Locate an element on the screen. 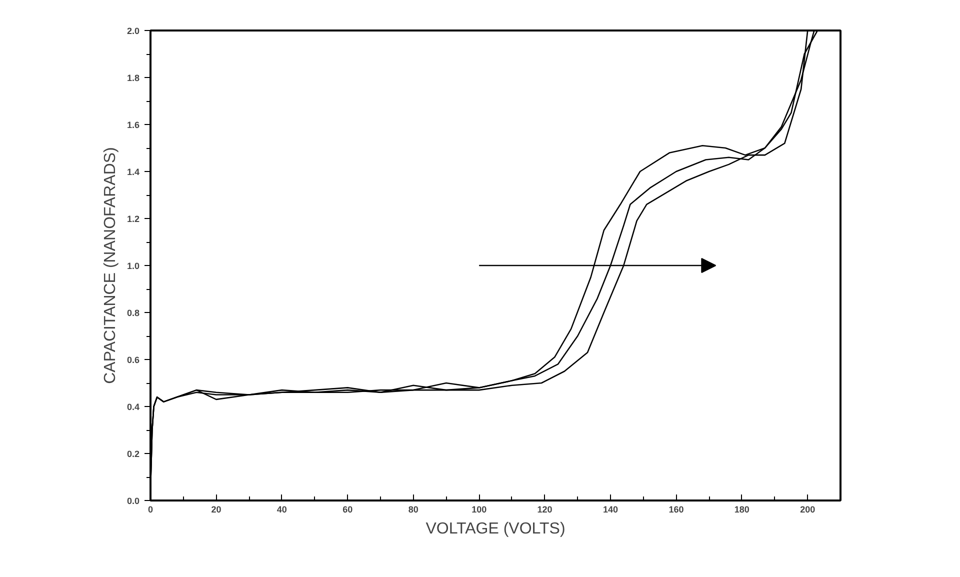  x-tick-label: 60 is located at coordinates (347, 509).